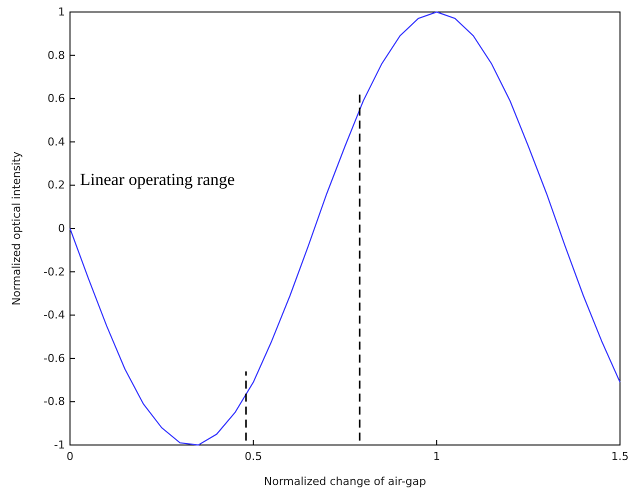 Image resolution: width=634 pixels, height=500 pixels. Describe the element at coordinates (54, 315) in the screenshot. I see `y-tick-label: -0.4` at that location.